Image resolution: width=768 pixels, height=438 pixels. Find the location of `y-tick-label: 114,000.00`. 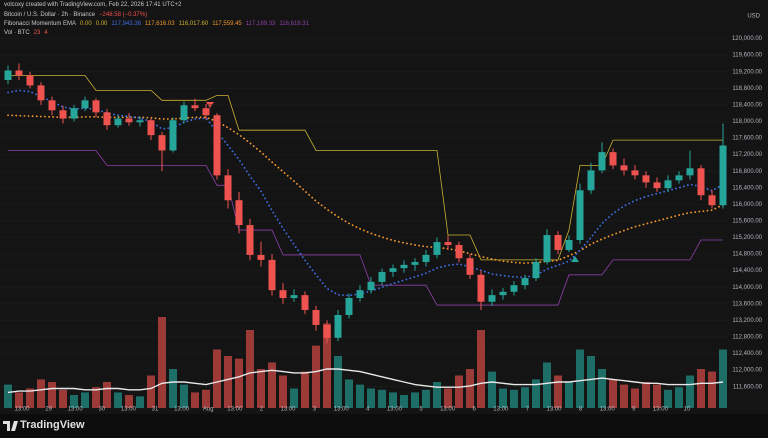

y-tick-label: 114,000.00 is located at coordinates (747, 288).